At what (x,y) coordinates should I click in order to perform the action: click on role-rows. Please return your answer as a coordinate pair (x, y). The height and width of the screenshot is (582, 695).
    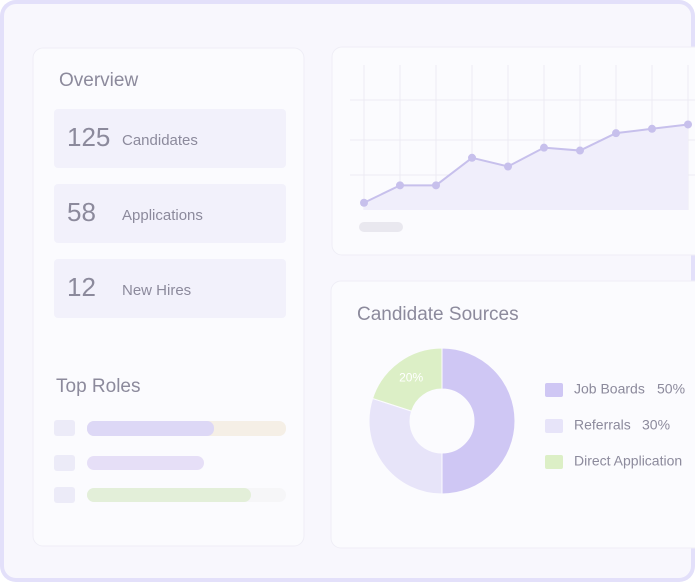
    Looking at the image, I should click on (170, 461).